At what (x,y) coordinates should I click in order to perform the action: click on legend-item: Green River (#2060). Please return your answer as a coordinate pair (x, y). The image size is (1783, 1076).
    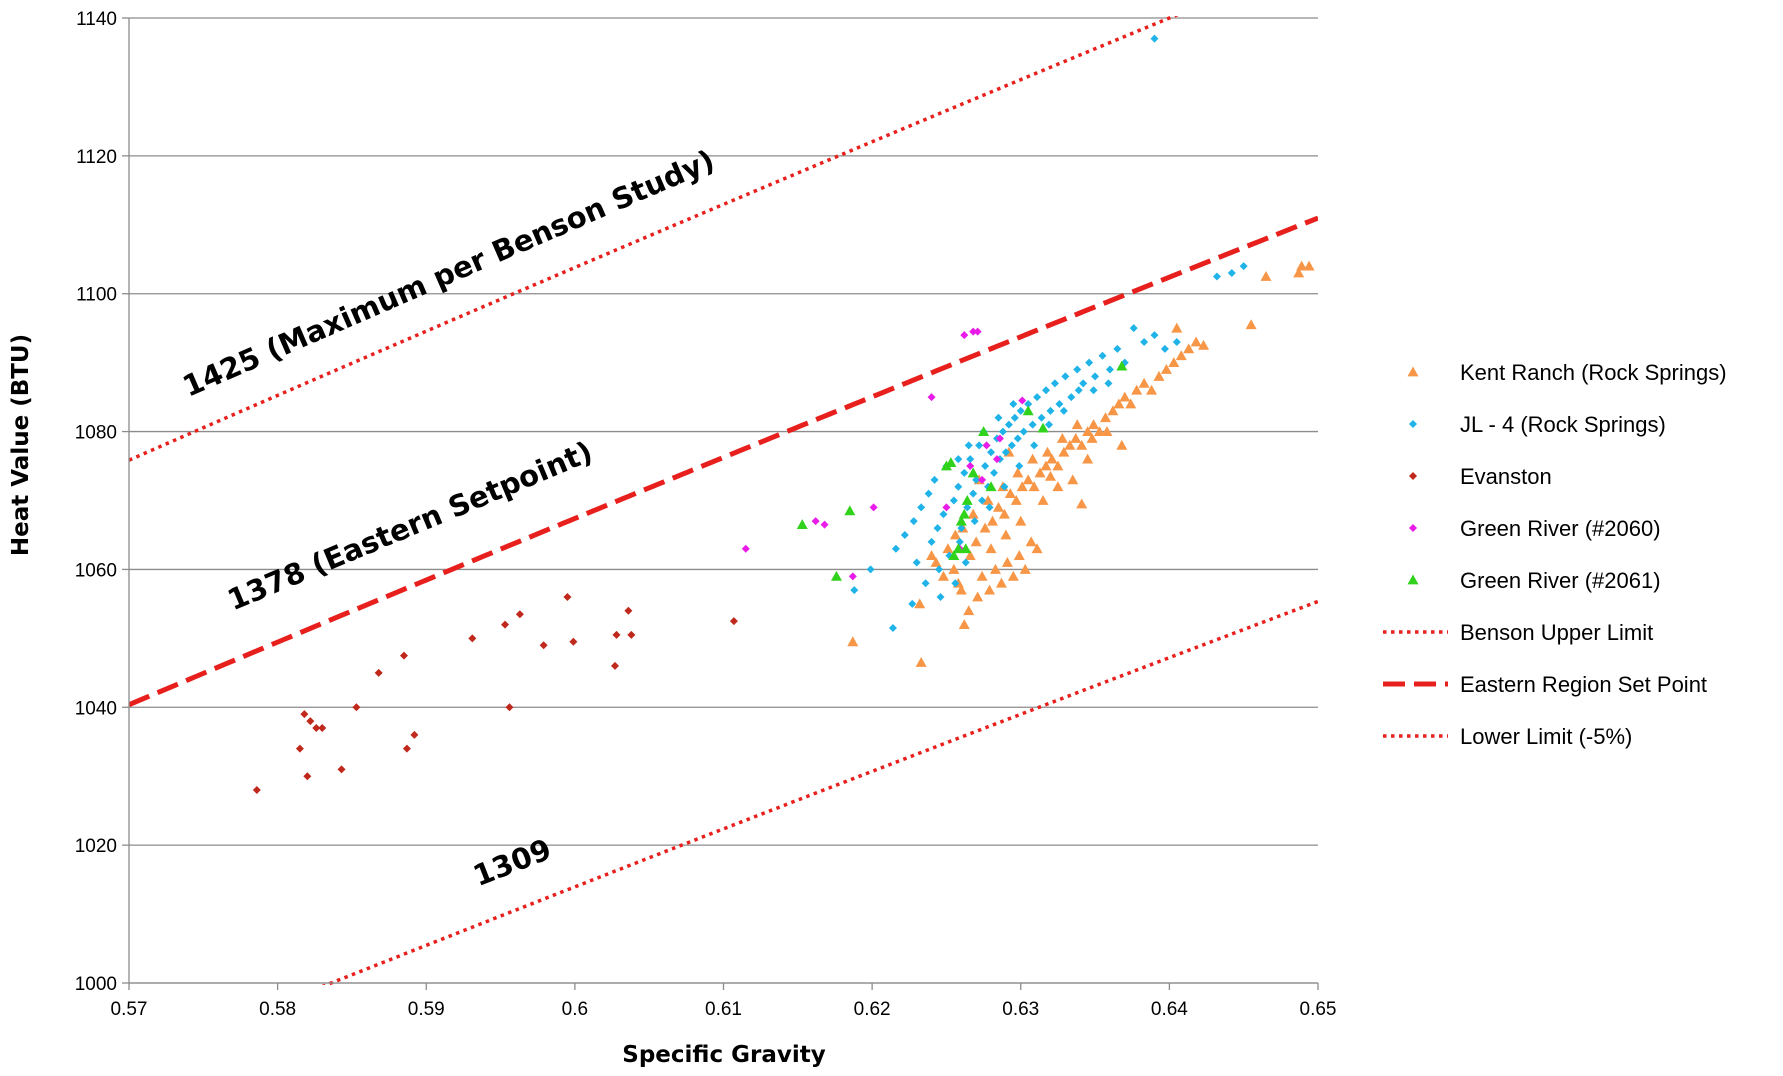
    Looking at the image, I should click on (1535, 528).